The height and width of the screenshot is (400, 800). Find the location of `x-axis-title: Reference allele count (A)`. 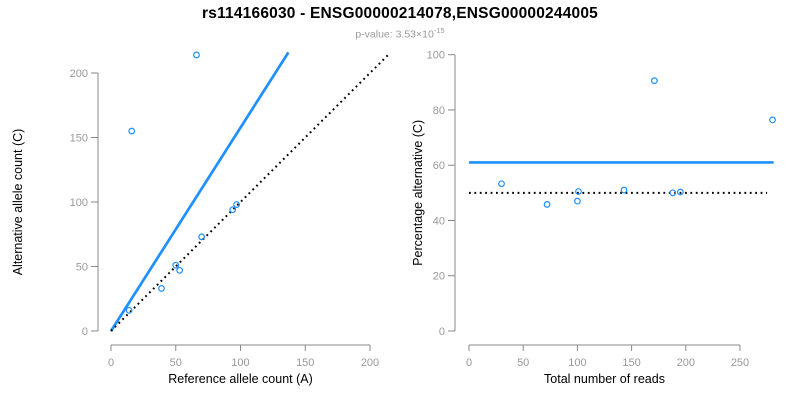

x-axis-title: Reference allele count (A) is located at coordinates (240, 379).